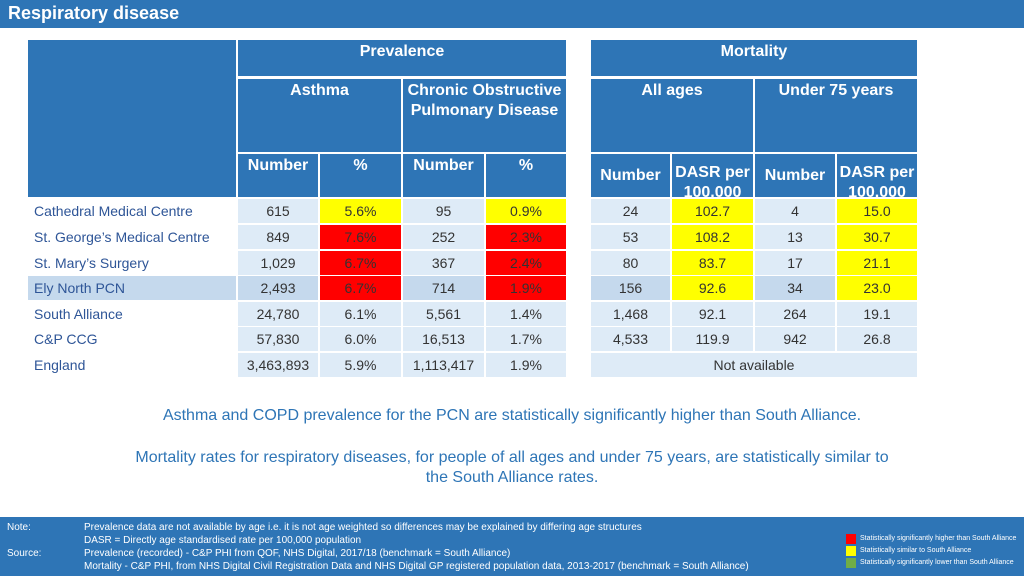 Image resolution: width=1024 pixels, height=576 pixels. What do you see at coordinates (630, 339) in the screenshot?
I see `all-ages-number: 4,533` at bounding box center [630, 339].